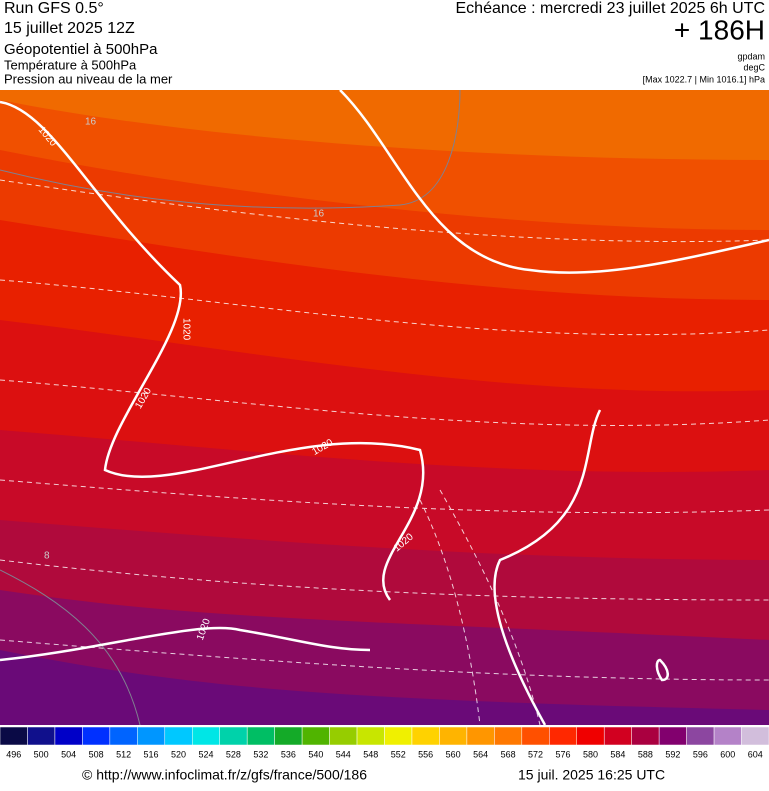 The height and width of the screenshot is (791, 769). What do you see at coordinates (54, 8) in the screenshot?
I see `run-label: Run GFS 0.5°` at bounding box center [54, 8].